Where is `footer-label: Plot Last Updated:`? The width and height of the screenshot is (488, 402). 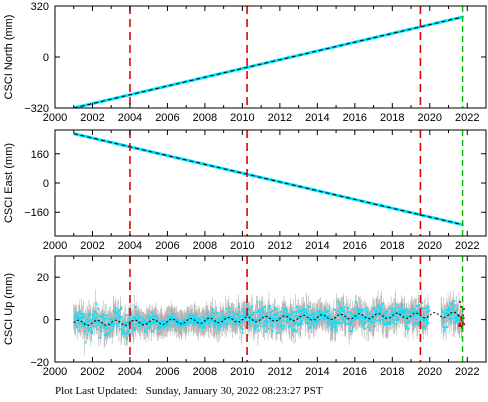
footer-label: Plot Last Updated: is located at coordinates (96, 391).